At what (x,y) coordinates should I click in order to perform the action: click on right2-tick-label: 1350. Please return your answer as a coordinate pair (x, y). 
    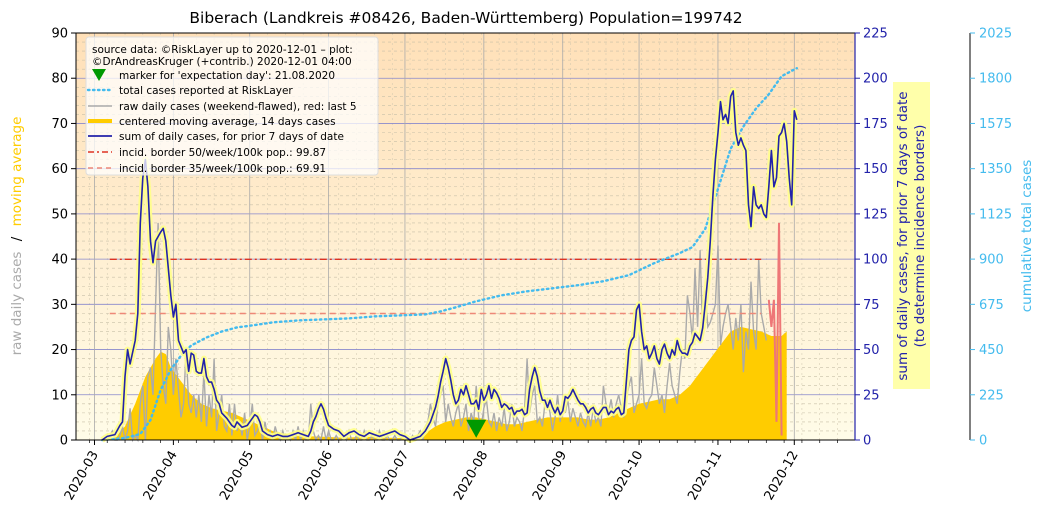
    Looking at the image, I should click on (995, 169).